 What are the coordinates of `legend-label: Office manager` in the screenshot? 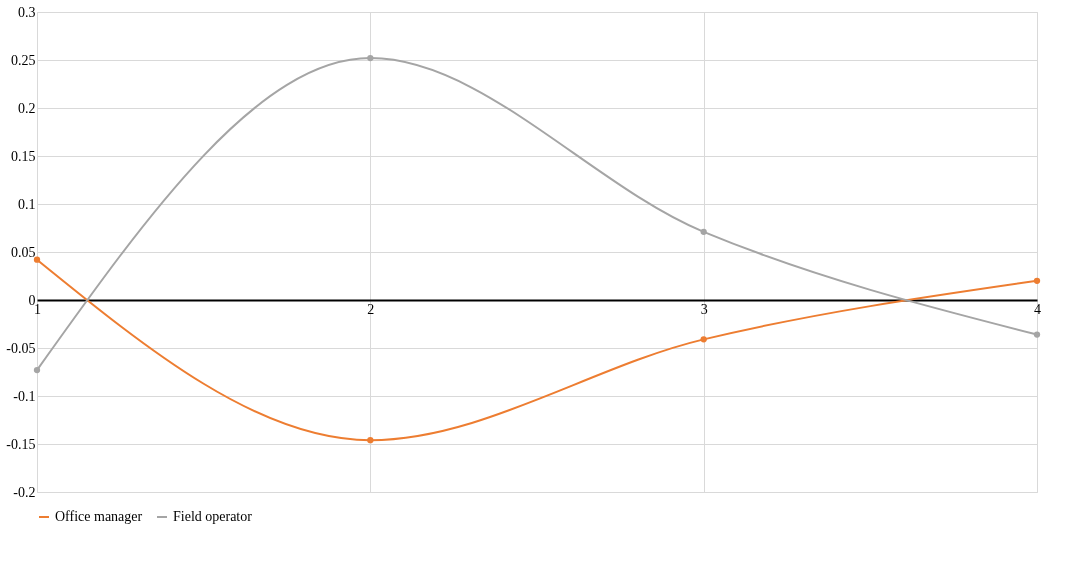 It's located at (99, 516).